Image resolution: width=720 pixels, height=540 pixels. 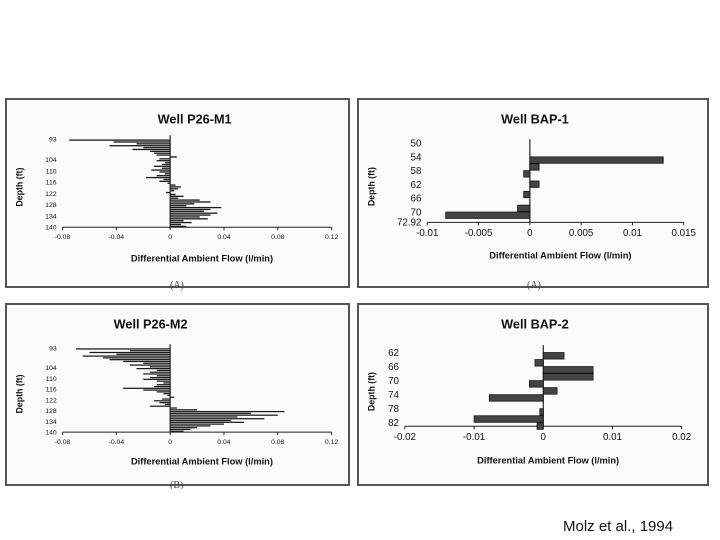 What do you see at coordinates (416, 157) in the screenshot?
I see `y-tick-label: 54` at bounding box center [416, 157].